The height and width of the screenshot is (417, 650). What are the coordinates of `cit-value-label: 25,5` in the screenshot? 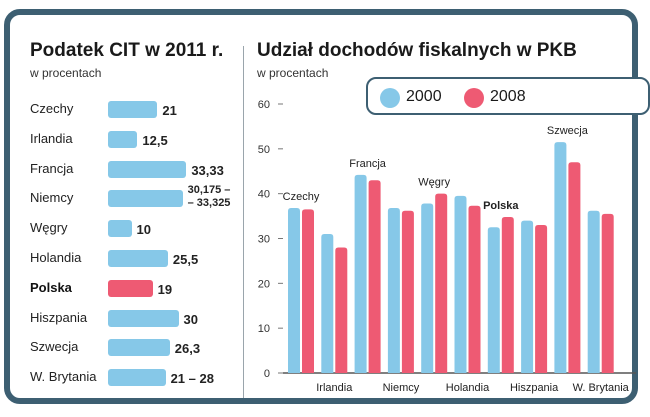 It's located at (185, 259).